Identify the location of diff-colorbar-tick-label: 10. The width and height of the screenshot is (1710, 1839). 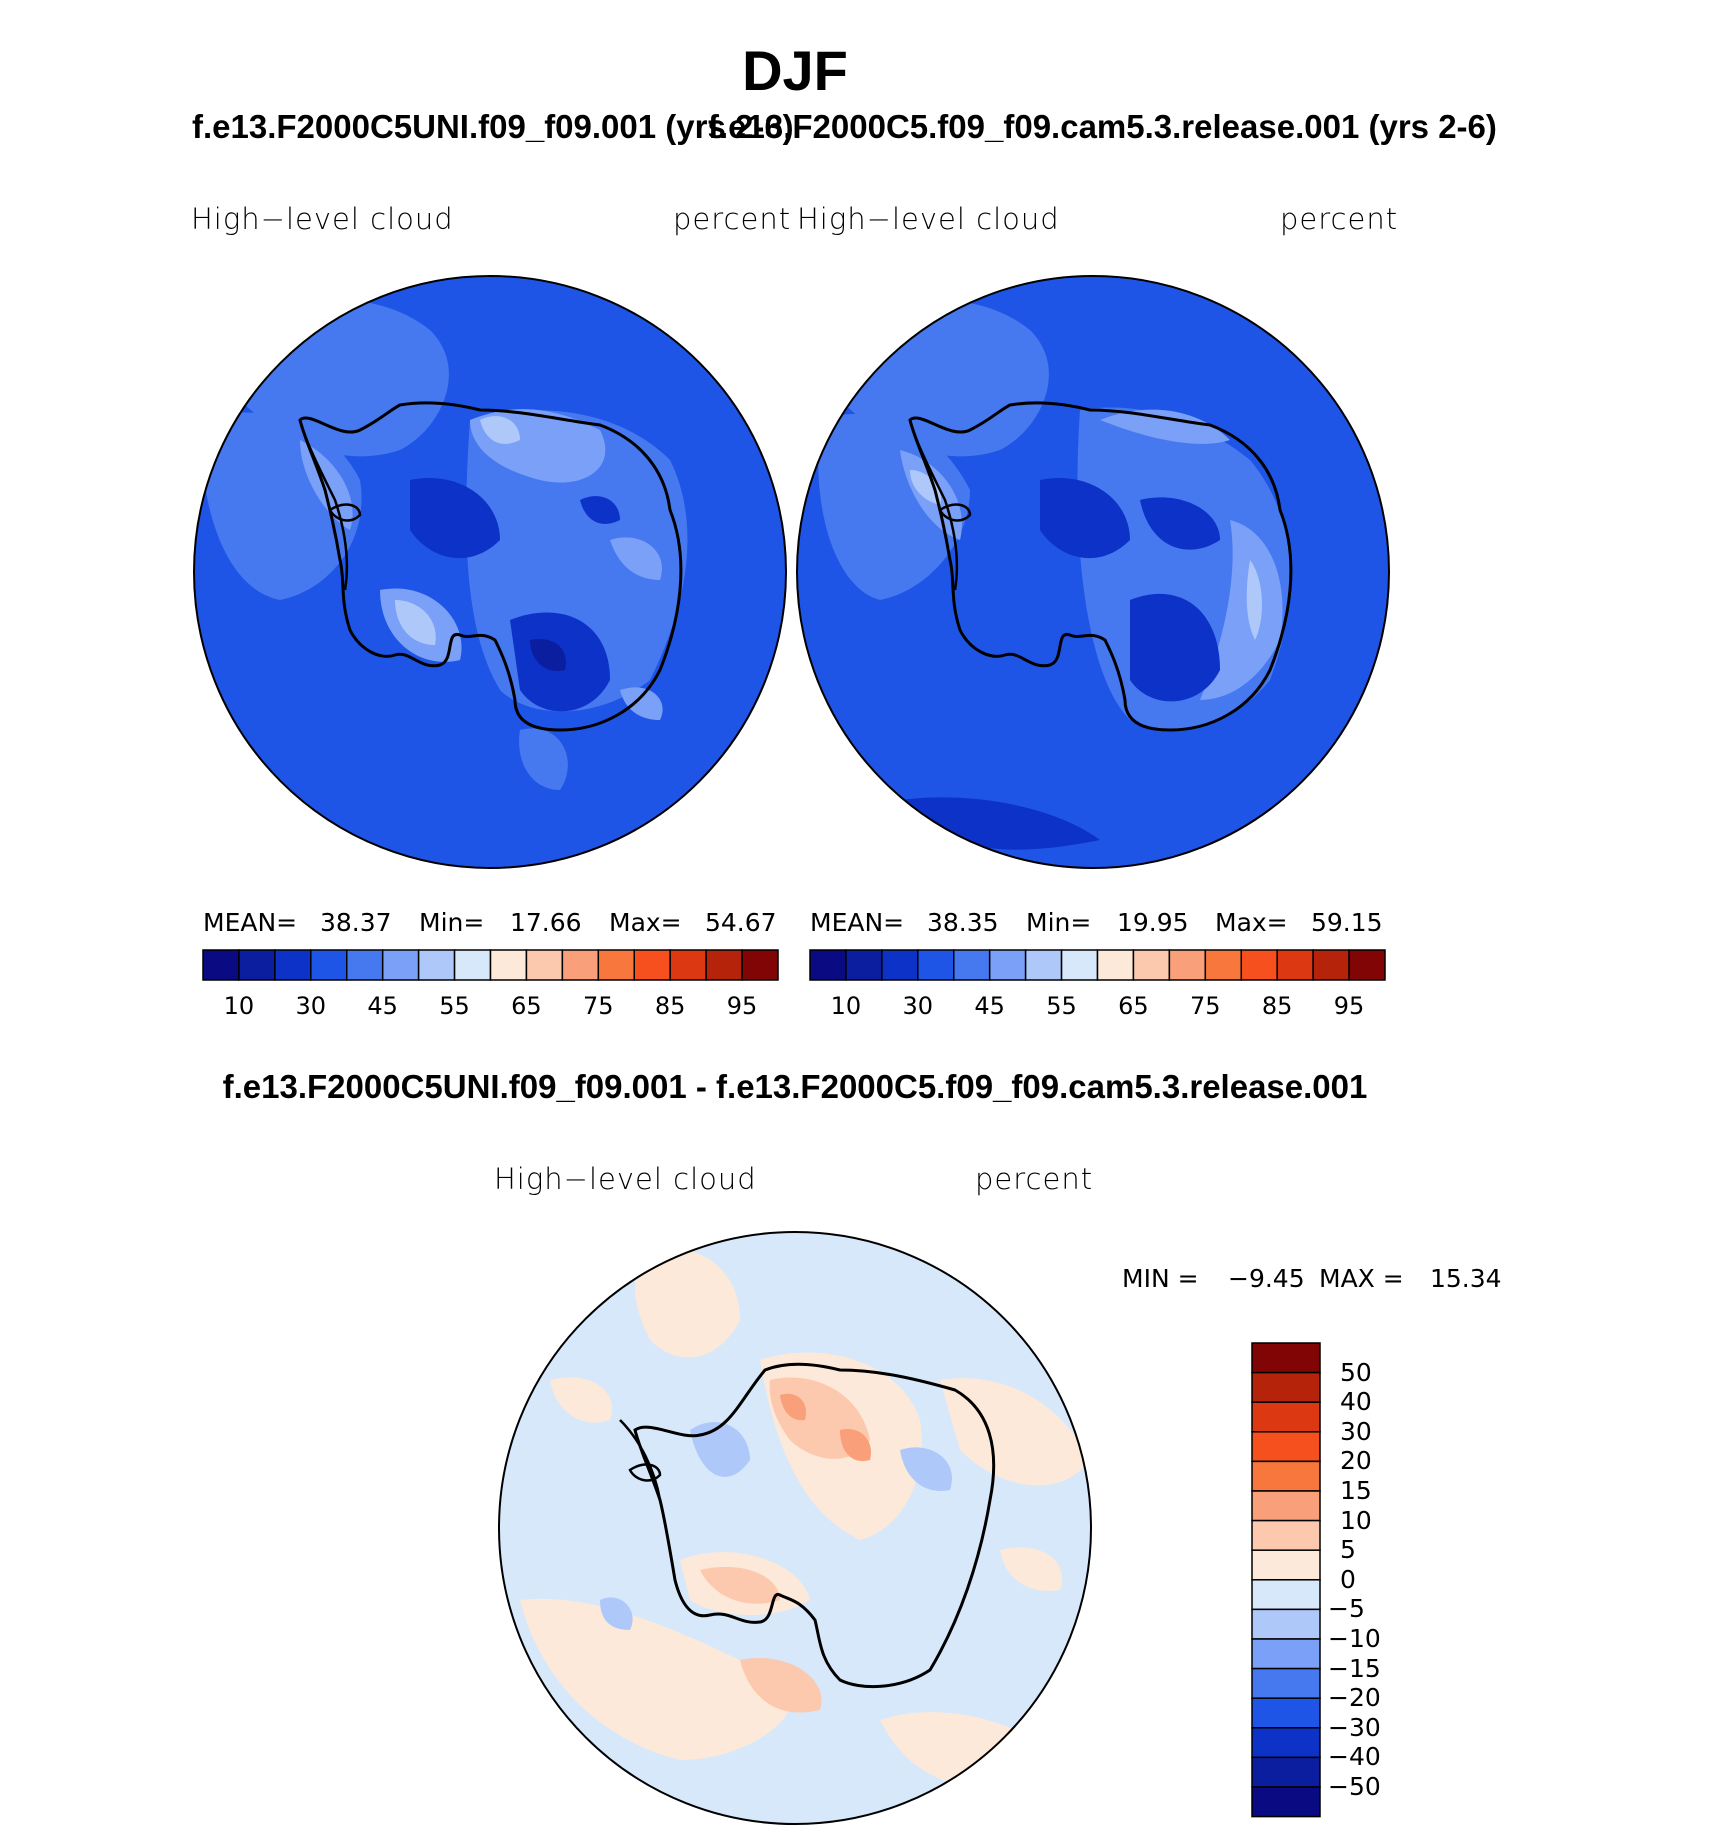
(1356, 1520).